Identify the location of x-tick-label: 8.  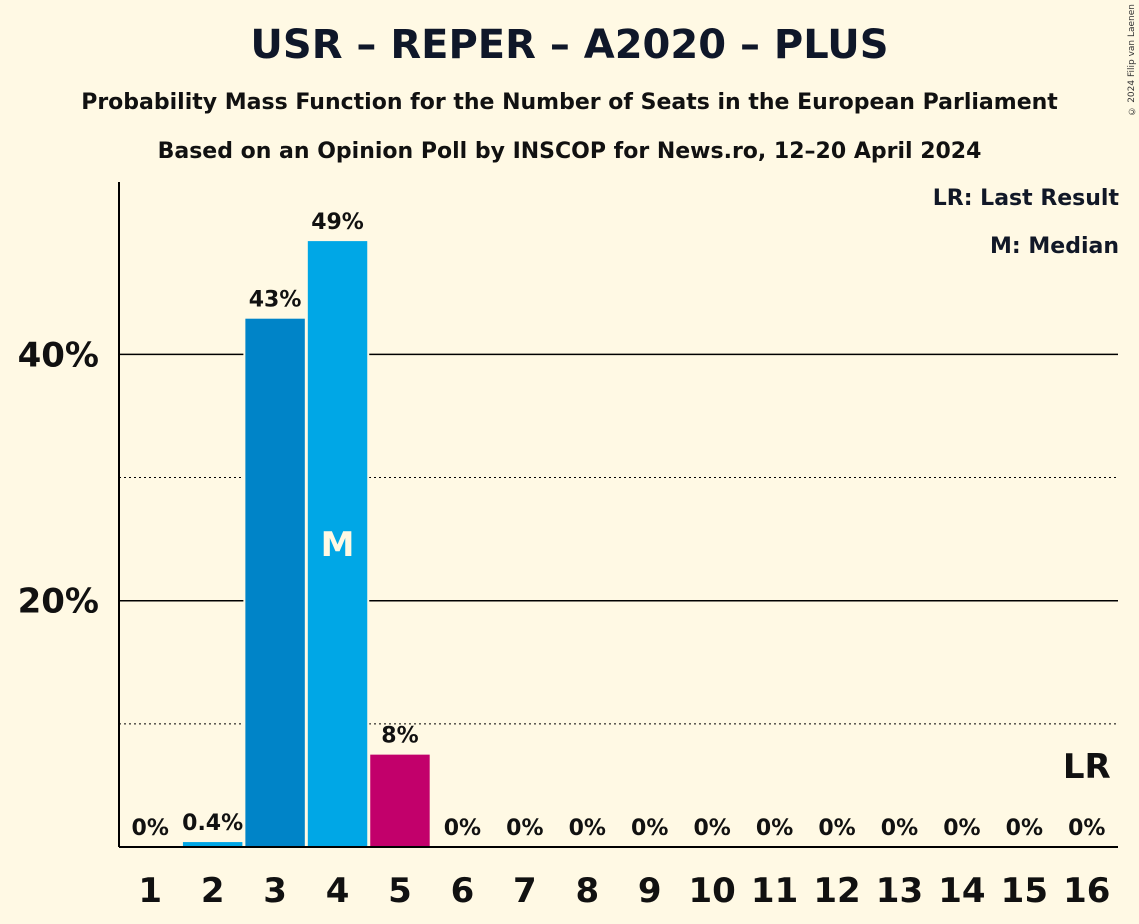
(587, 891).